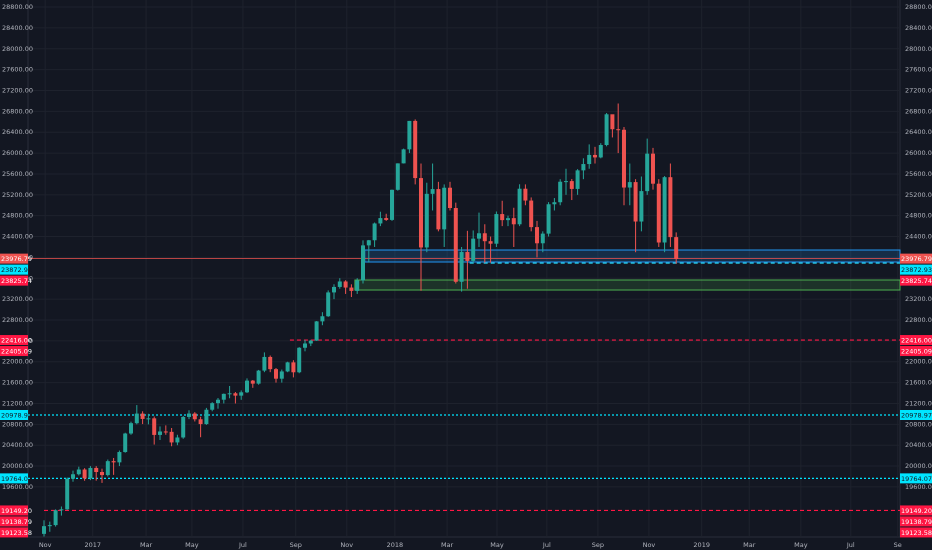 This screenshot has height=550, width=932. I want to click on y-tick-label: 26000.00, so click(17, 153).